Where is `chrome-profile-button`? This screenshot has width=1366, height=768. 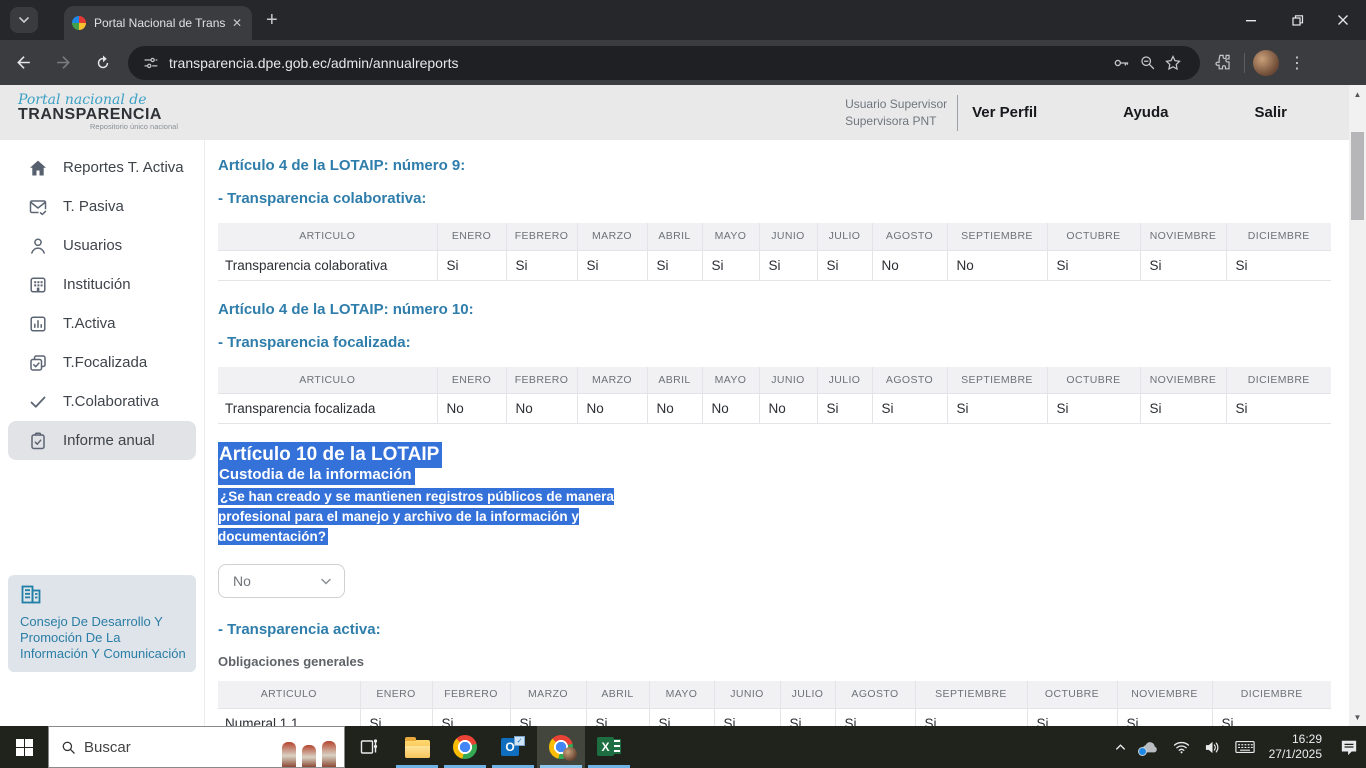
chrome-profile-button is located at coordinates (561, 747).